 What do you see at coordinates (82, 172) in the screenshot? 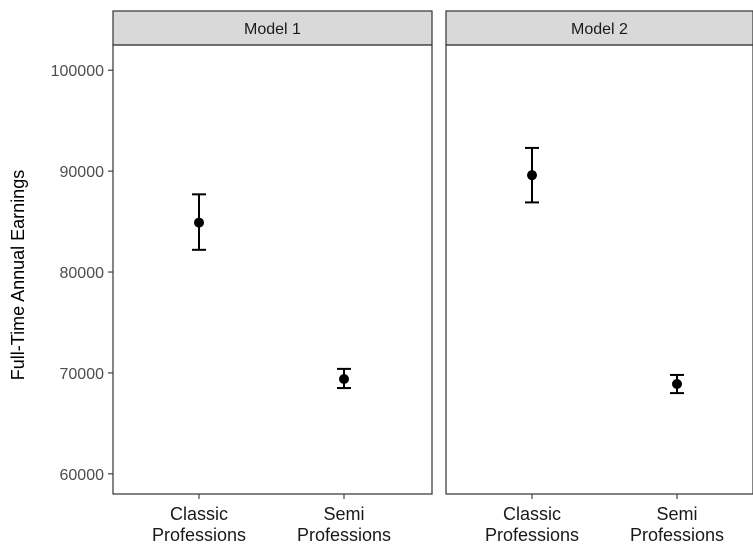
I see `y-tick-label: 90000` at bounding box center [82, 172].